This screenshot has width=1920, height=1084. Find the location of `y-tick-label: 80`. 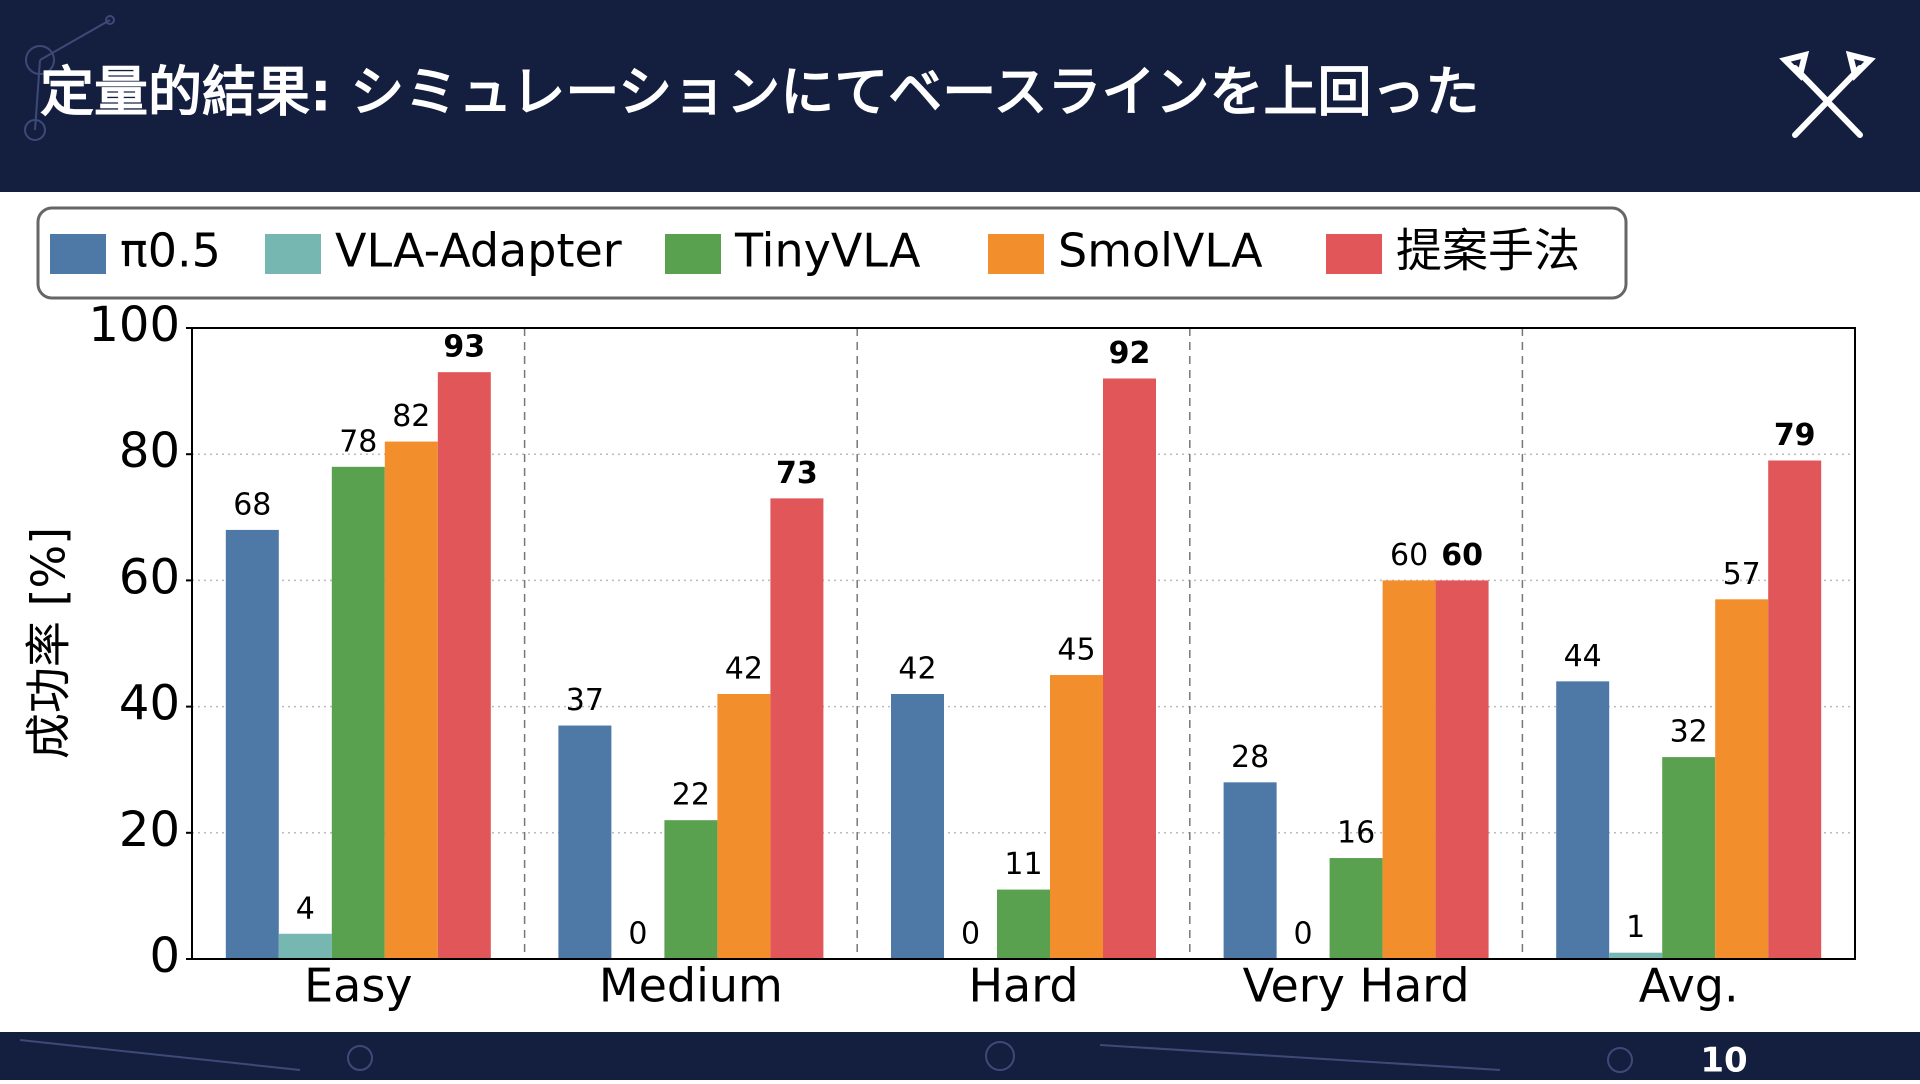

y-tick-label: 80 is located at coordinates (149, 451).